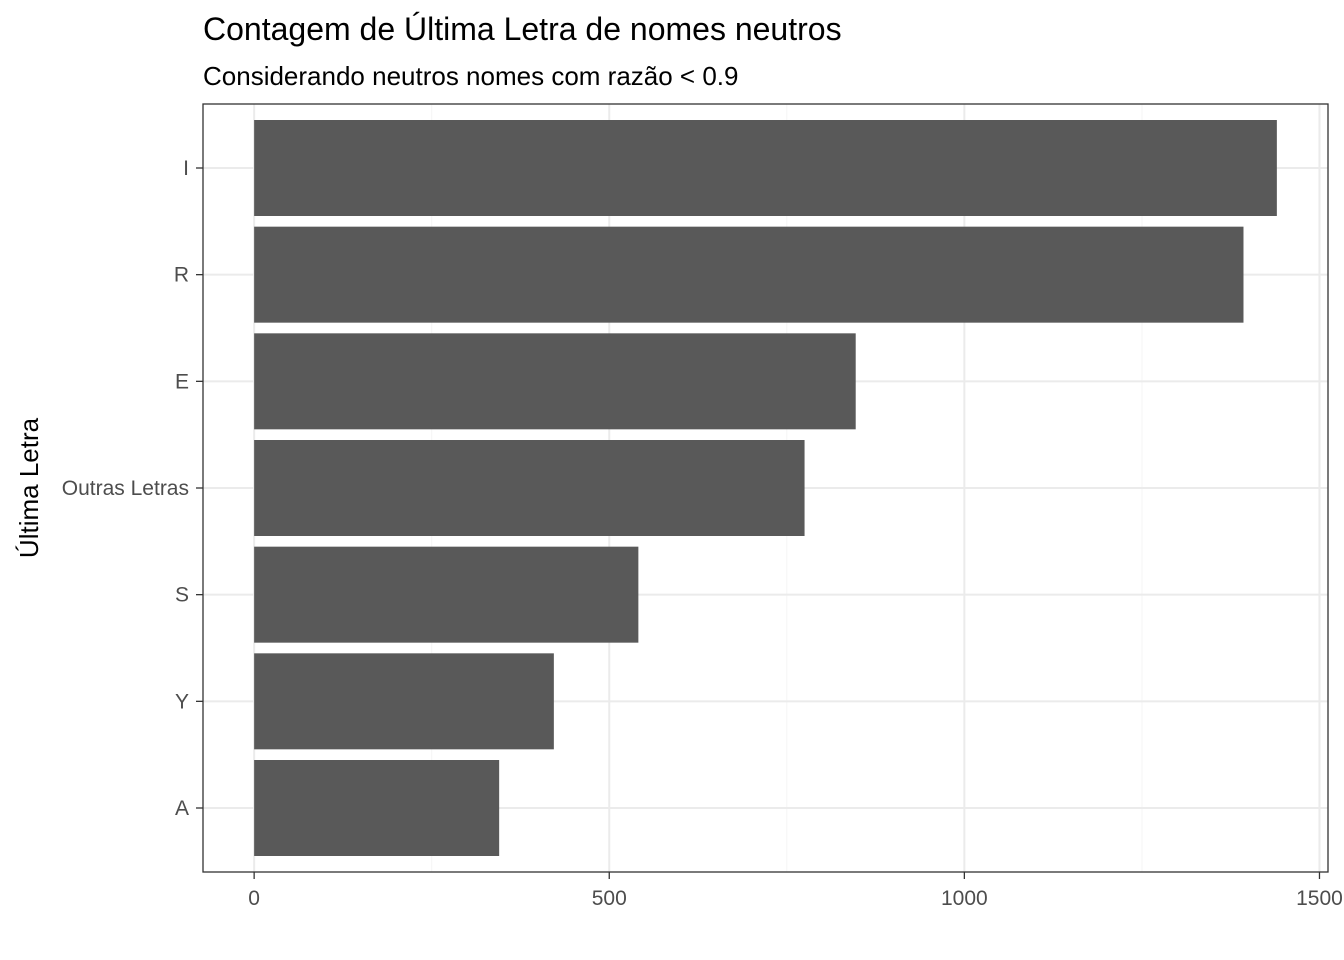  I want to click on bar-outras-letras, so click(529, 488).